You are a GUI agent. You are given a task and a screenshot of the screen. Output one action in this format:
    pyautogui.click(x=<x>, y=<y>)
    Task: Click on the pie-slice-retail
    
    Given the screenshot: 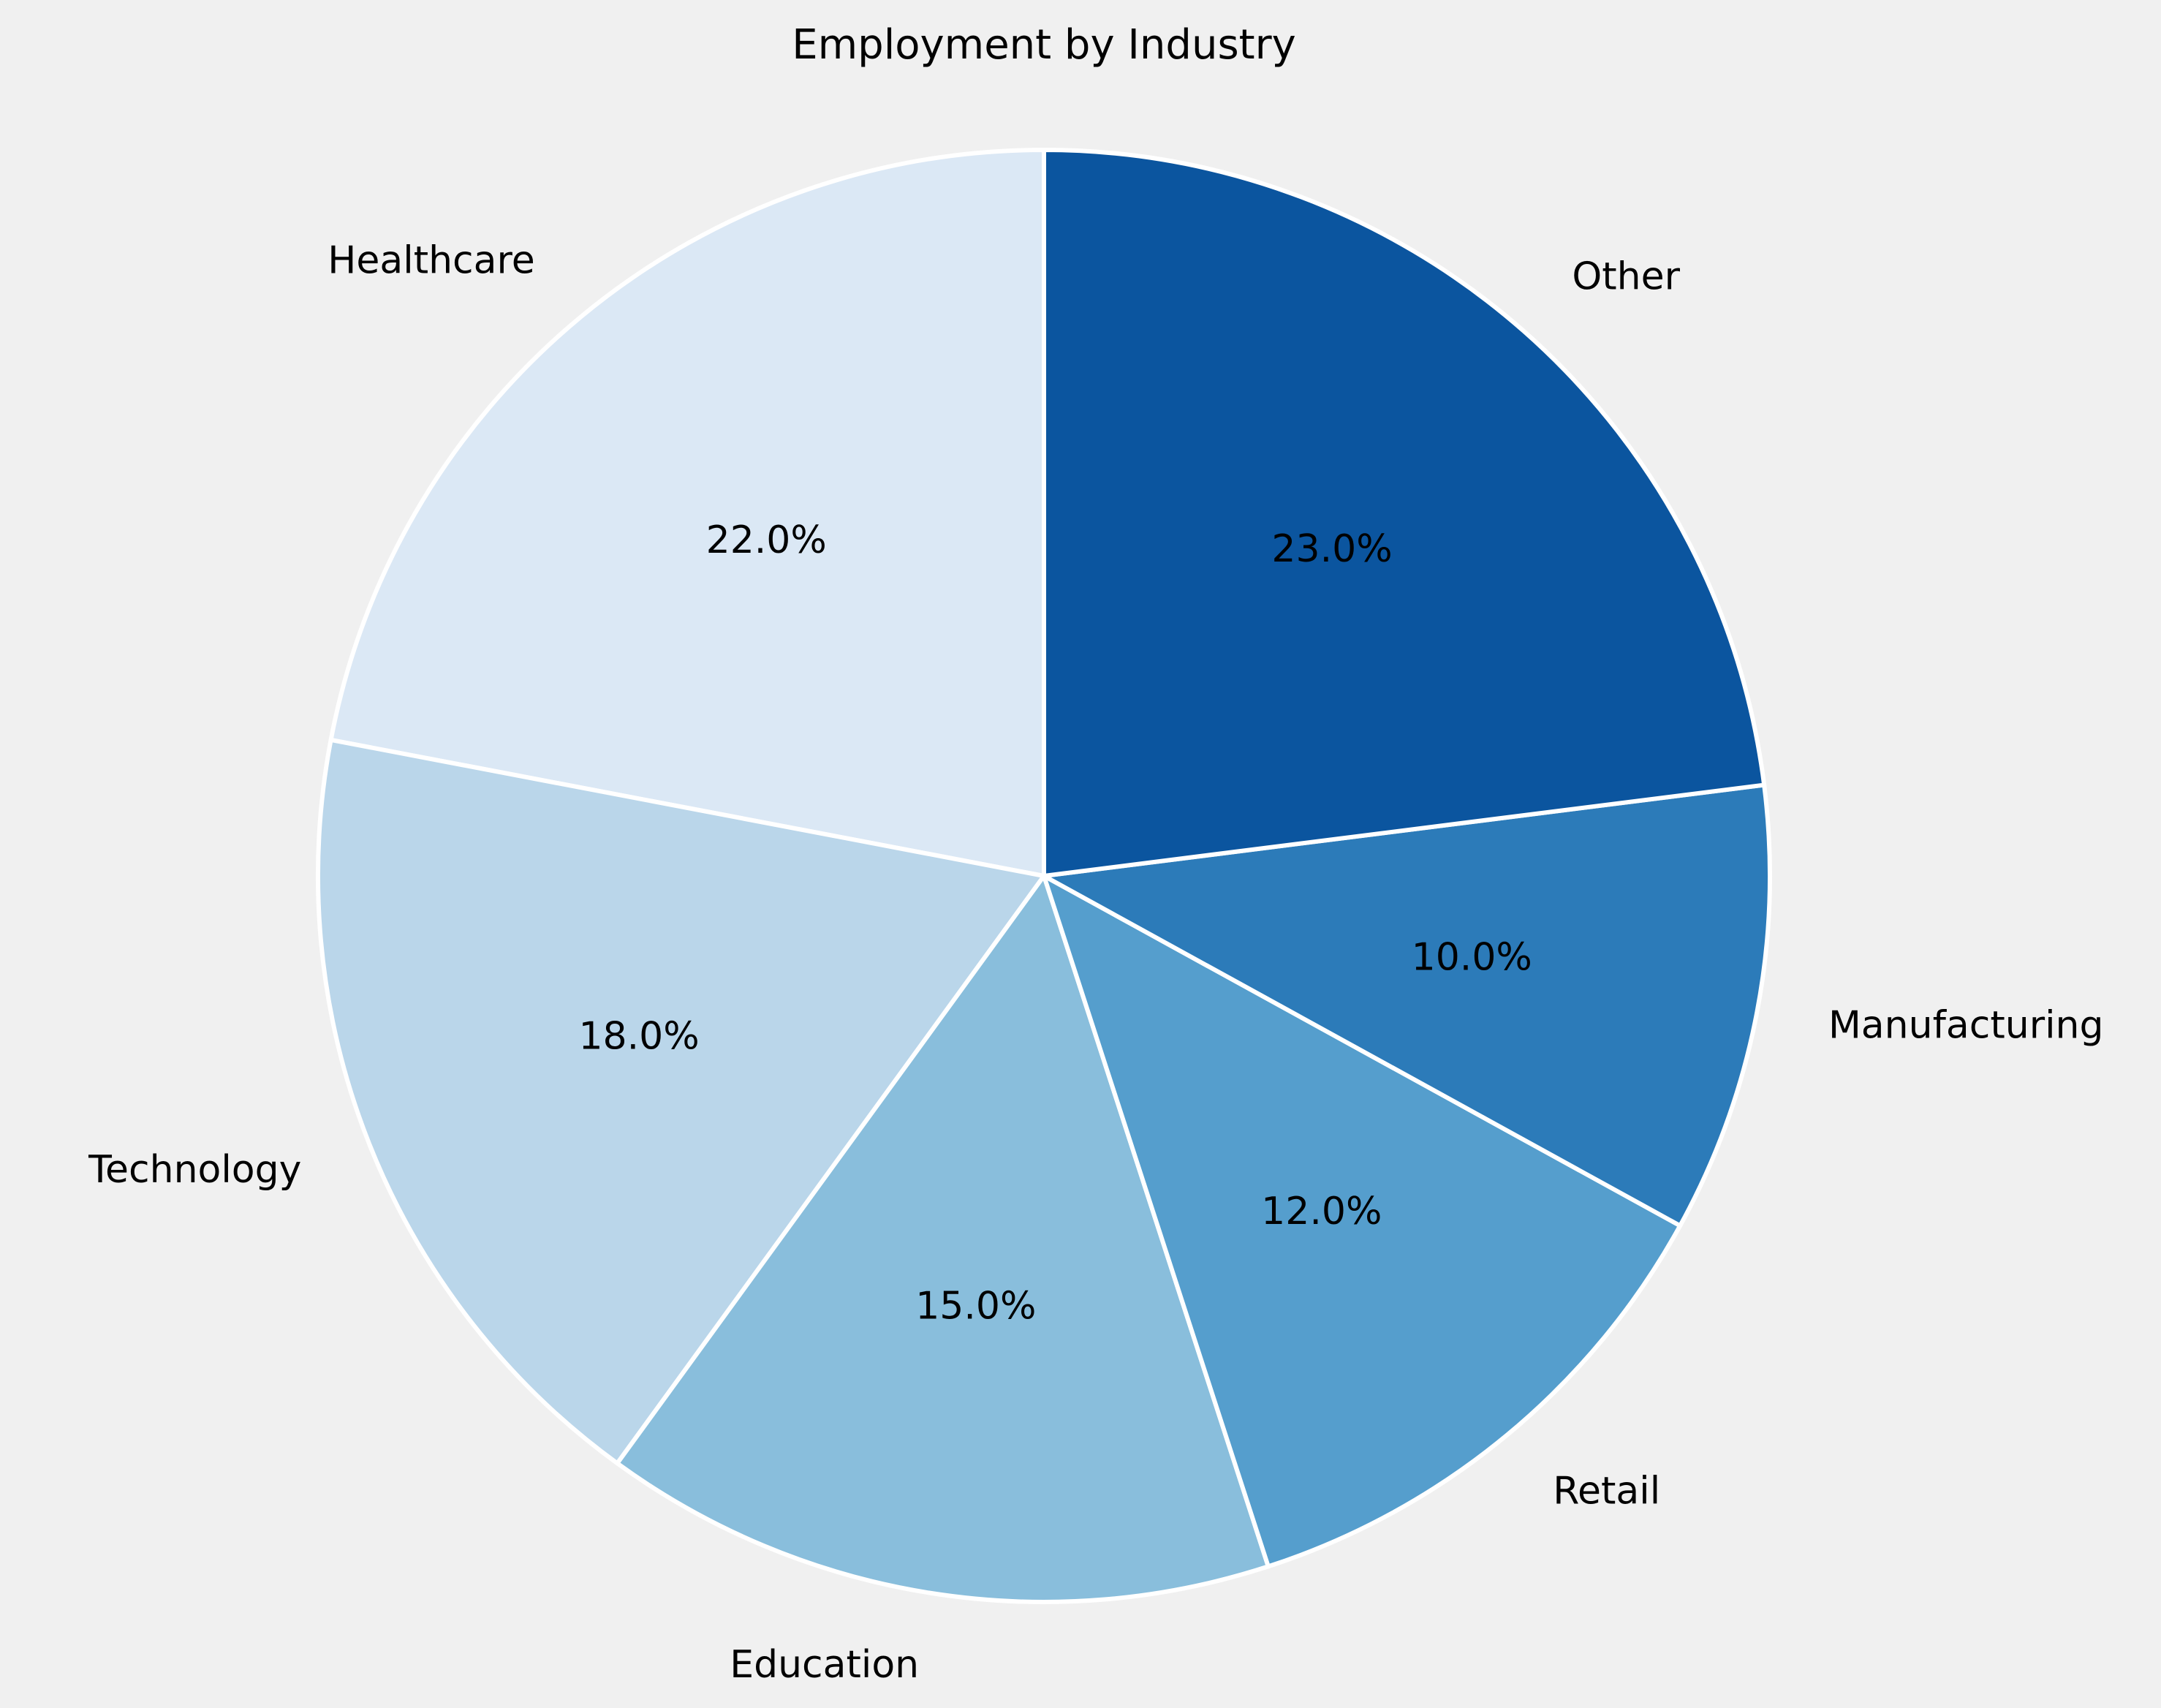 What is the action you would take?
    pyautogui.click(x=1362, y=1221)
    